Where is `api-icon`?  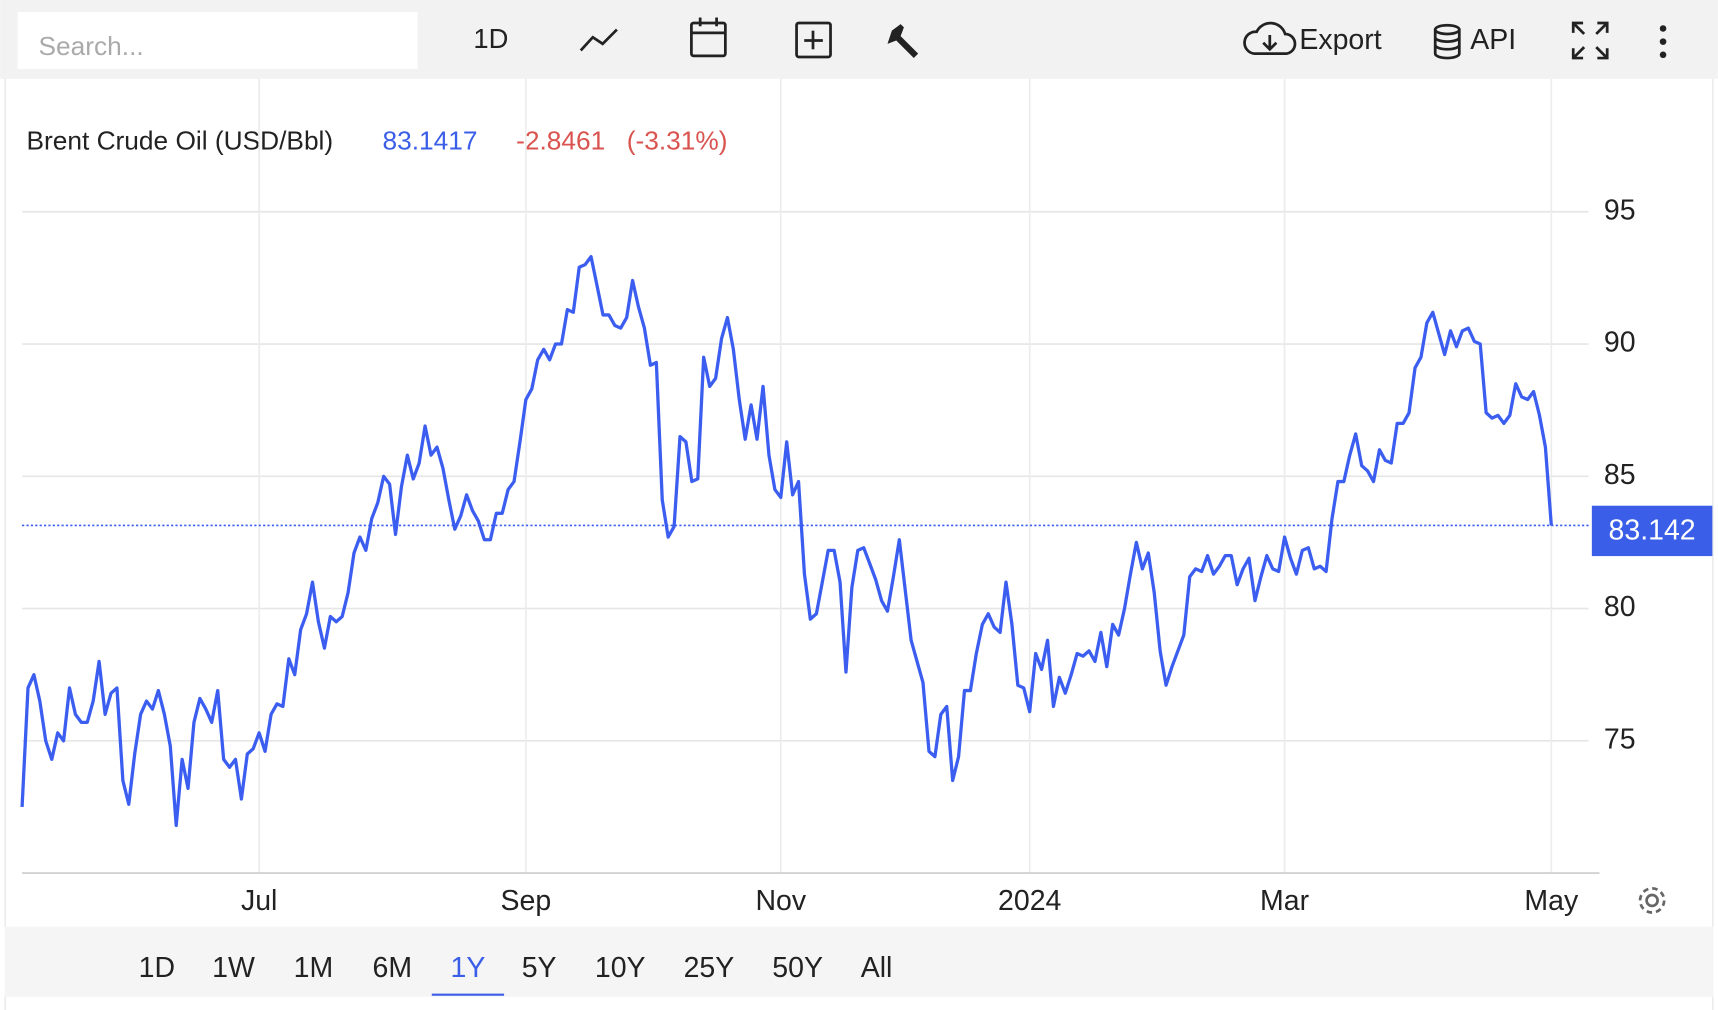 api-icon is located at coordinates (1447, 41).